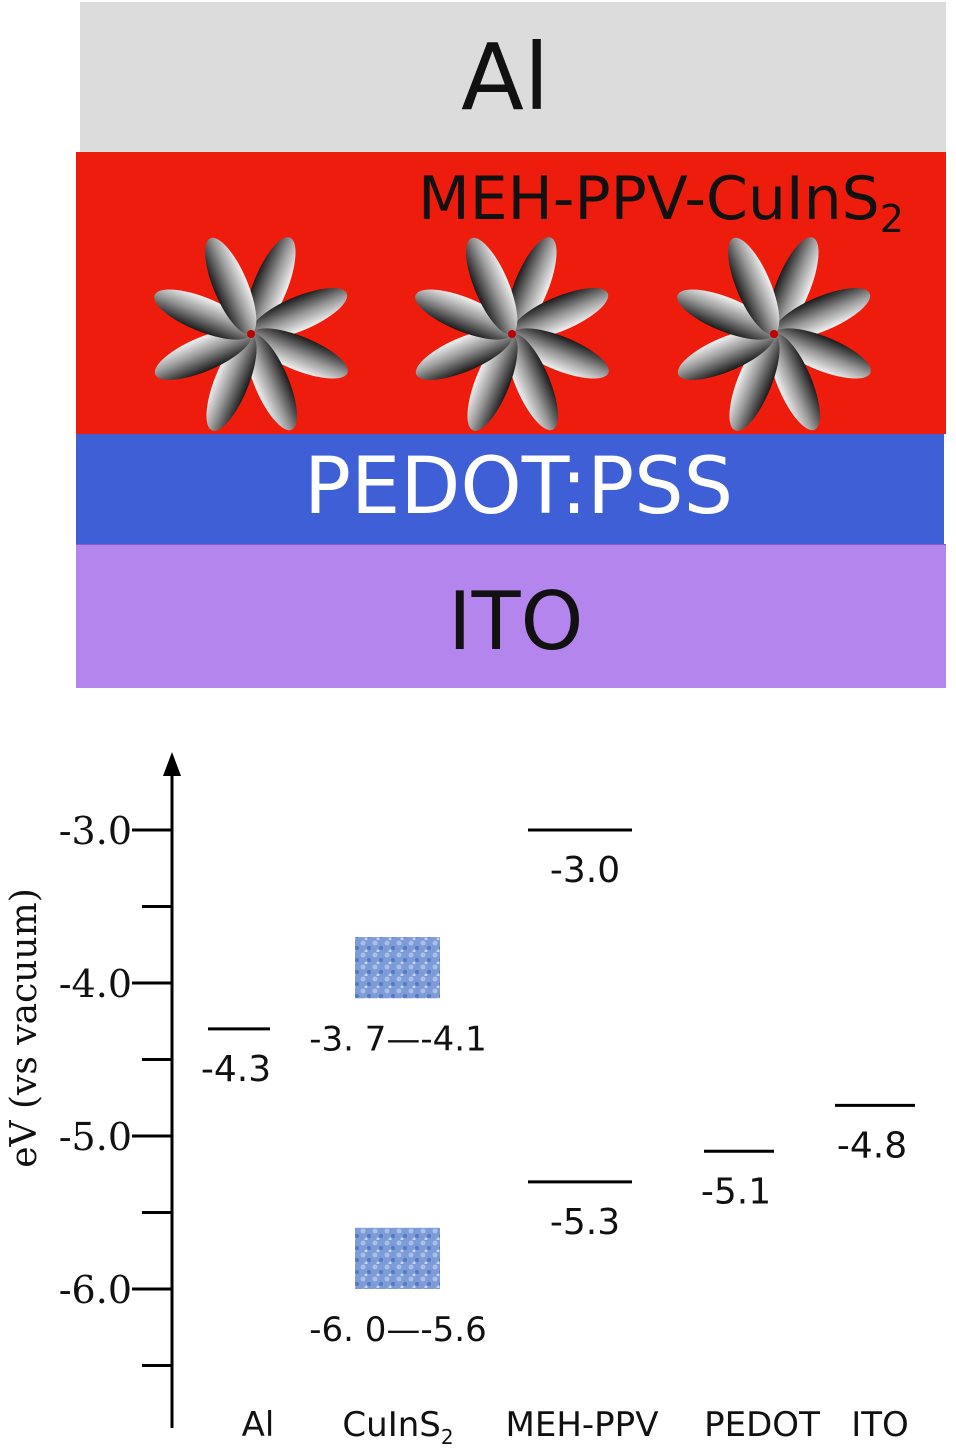 This screenshot has width=956, height=1450. What do you see at coordinates (872, 1145) in the screenshot?
I see `energy-level-value: -4.8` at bounding box center [872, 1145].